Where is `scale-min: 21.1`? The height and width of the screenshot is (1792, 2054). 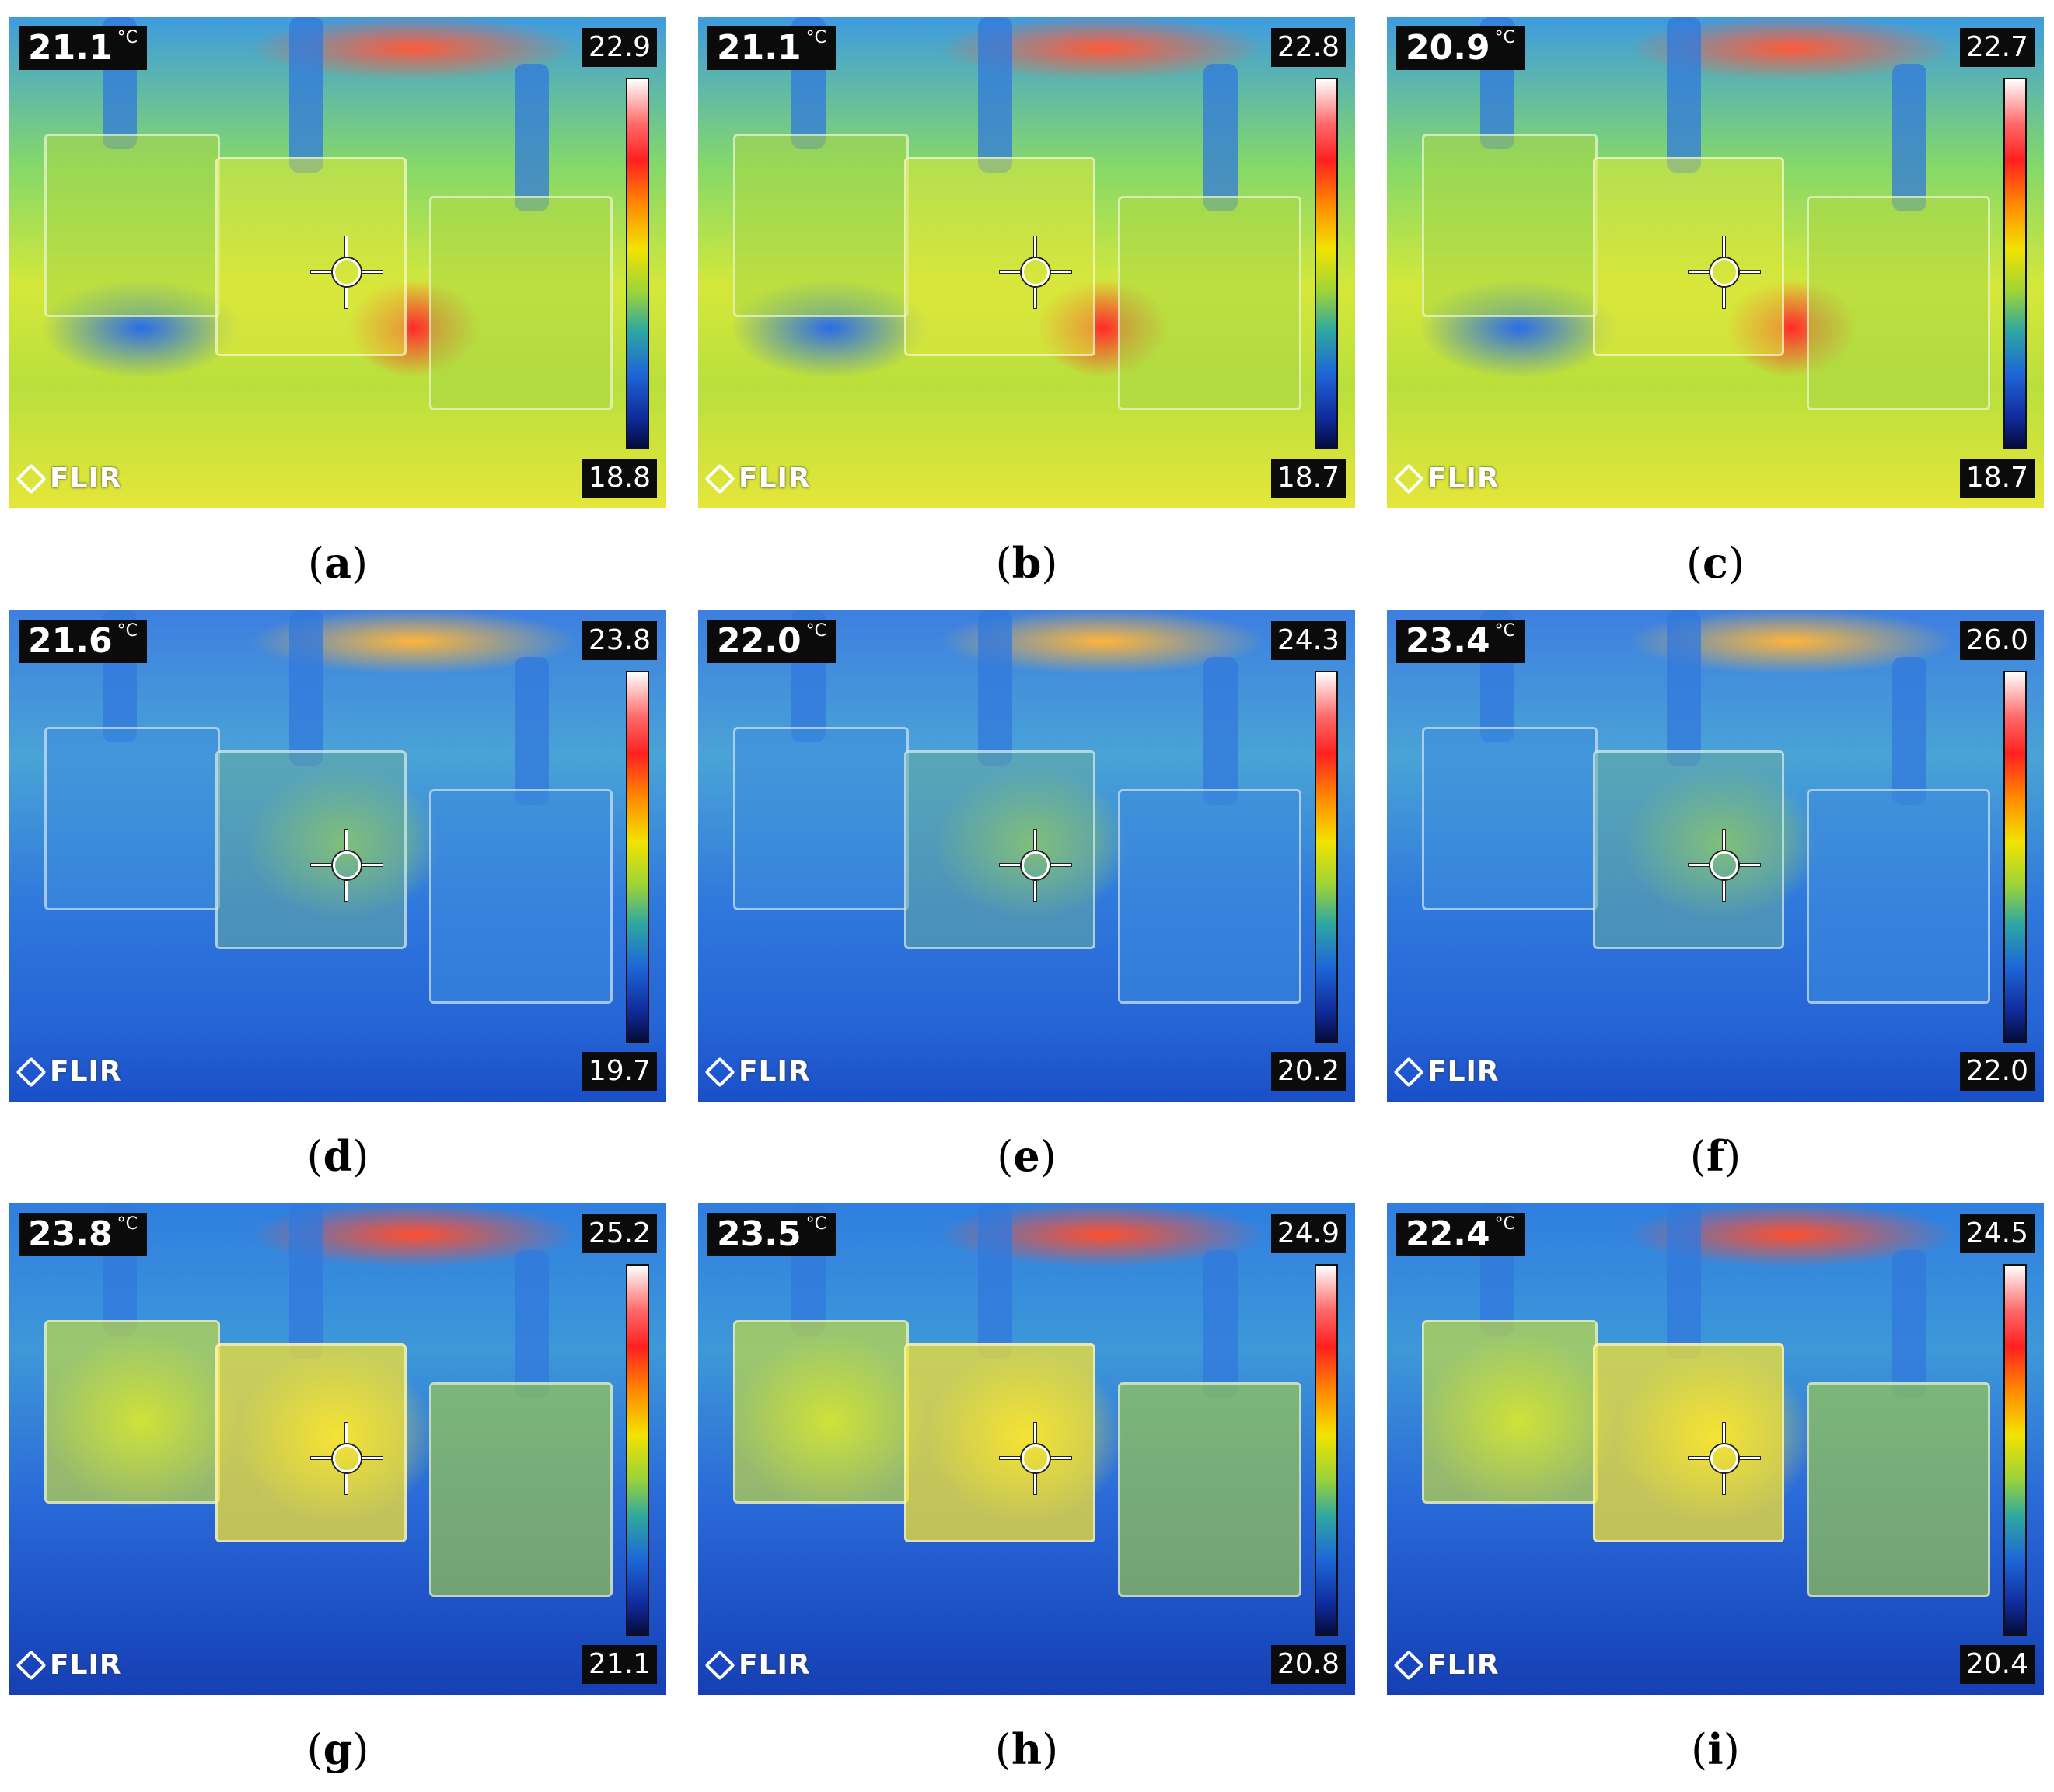
scale-min: 21.1 is located at coordinates (619, 1664).